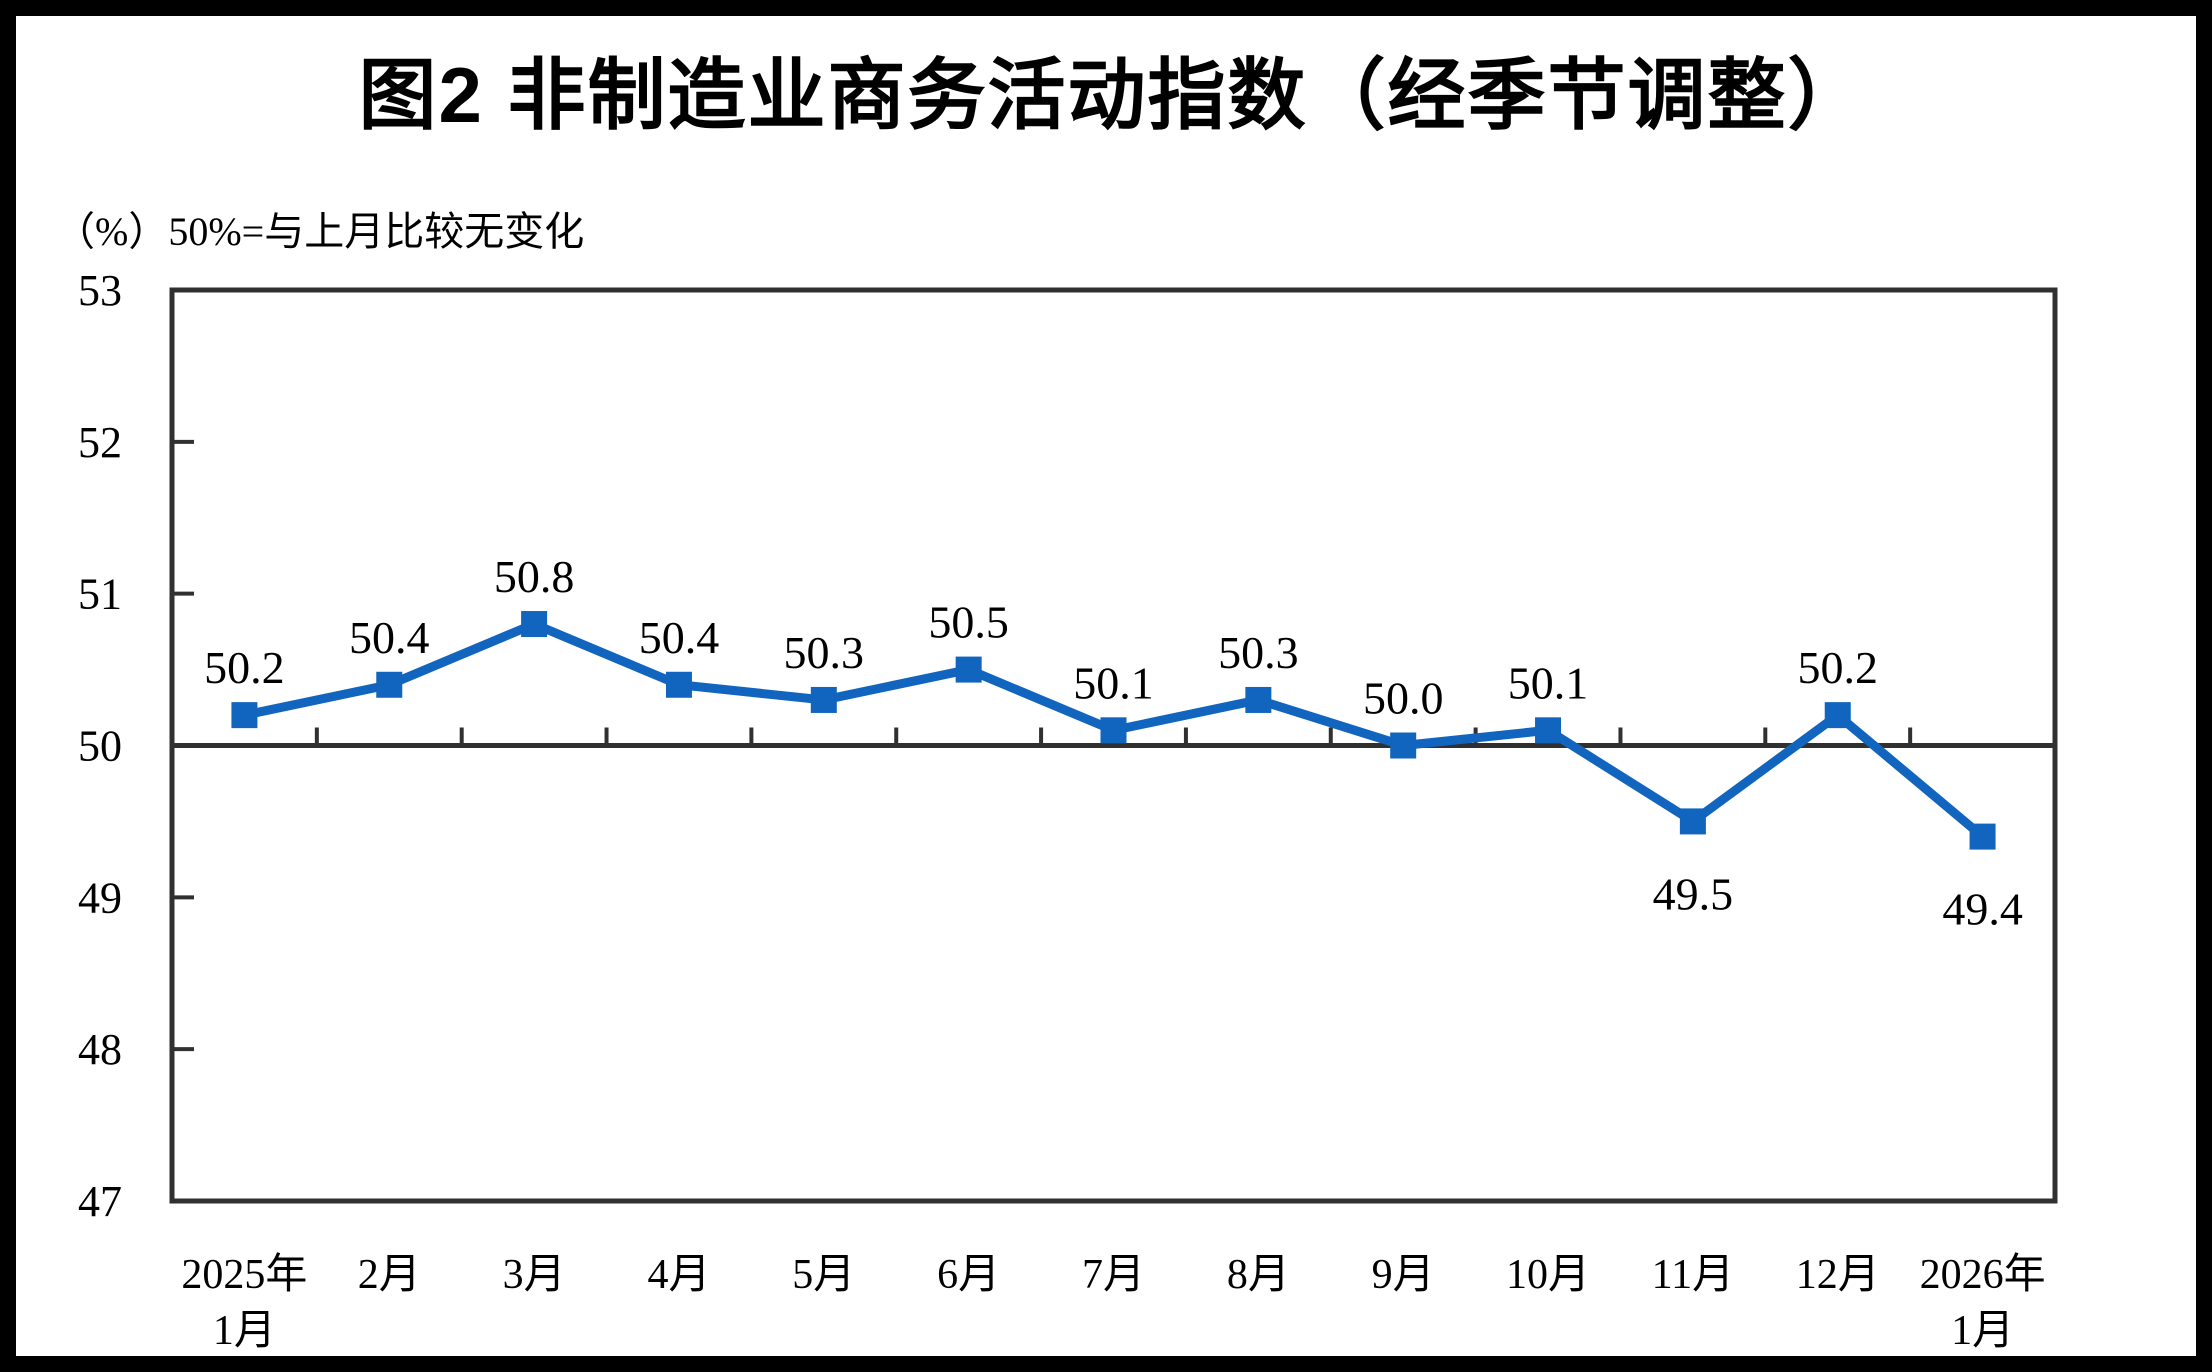  I want to click on data-point-label: 49.5, so click(1693, 893).